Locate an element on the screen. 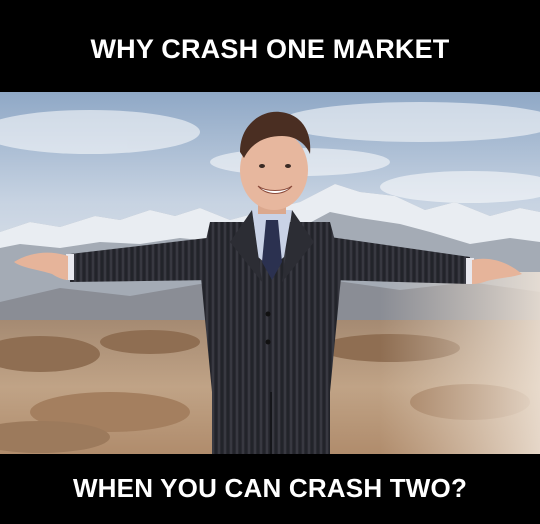  face is located at coordinates (274, 170).